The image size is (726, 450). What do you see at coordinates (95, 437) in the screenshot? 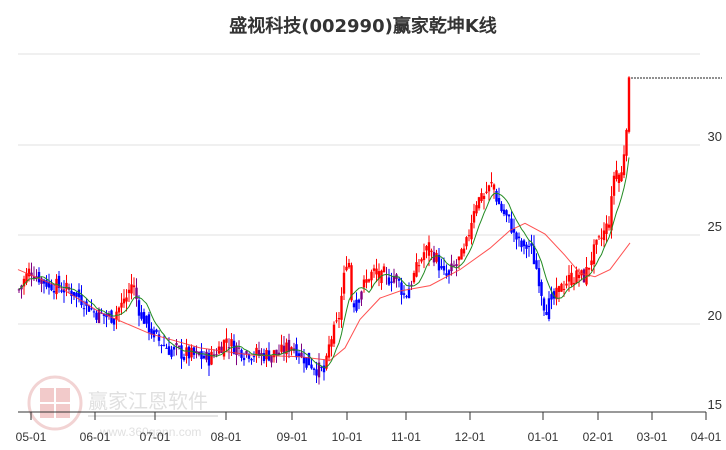
I see `x-tick-label: 06-01` at bounding box center [95, 437].